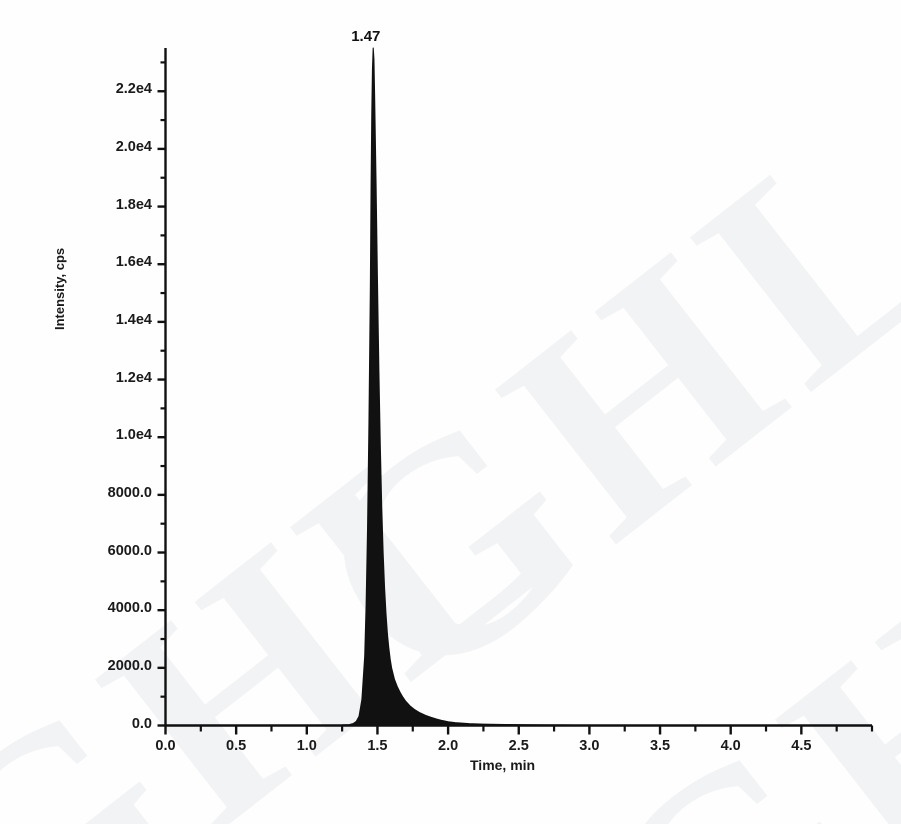  Describe the element at coordinates (236, 745) in the screenshot. I see `x-axis-tick-label: 0.5` at that location.